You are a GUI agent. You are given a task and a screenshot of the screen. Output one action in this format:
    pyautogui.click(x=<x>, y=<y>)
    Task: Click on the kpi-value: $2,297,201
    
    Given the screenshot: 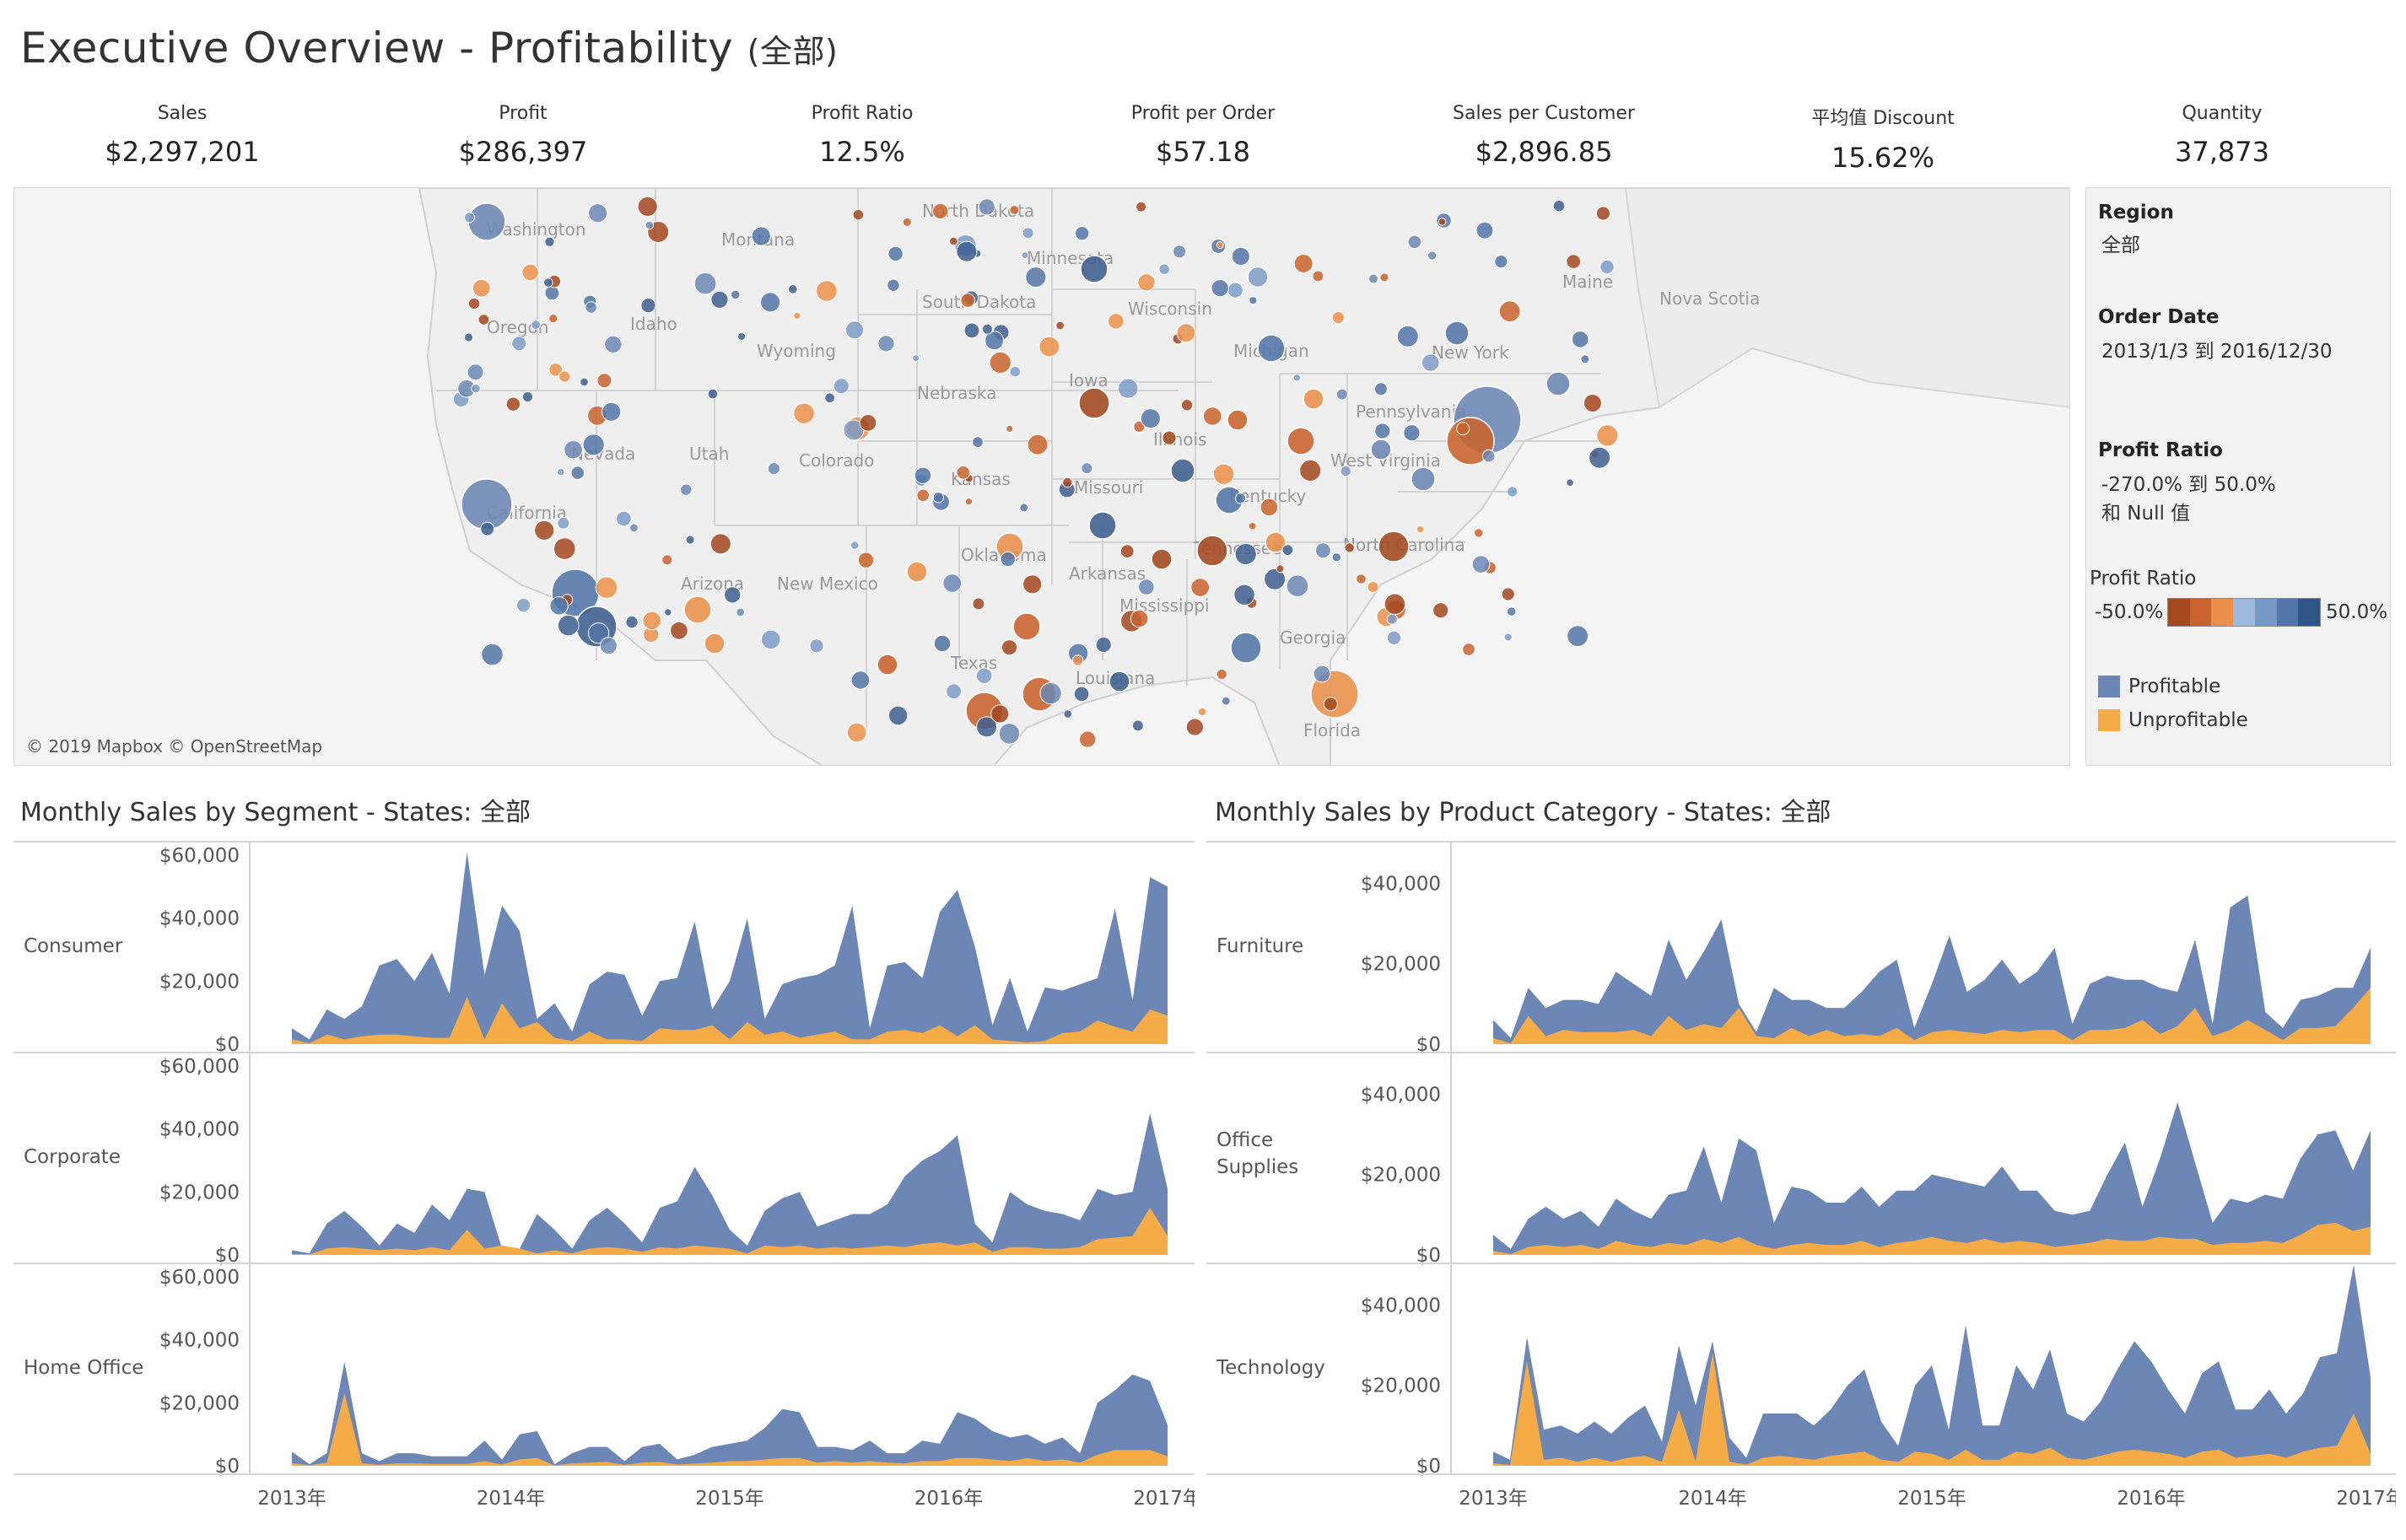 What is the action you would take?
    pyautogui.click(x=182, y=152)
    